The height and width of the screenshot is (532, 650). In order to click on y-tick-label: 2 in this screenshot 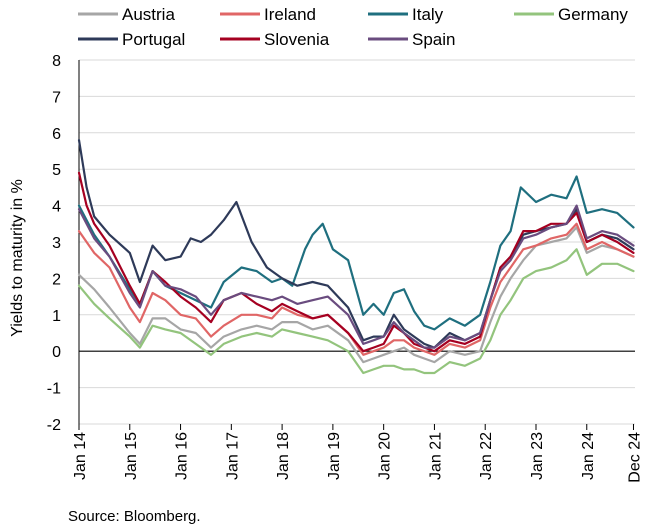, I will do `click(56, 279)`.